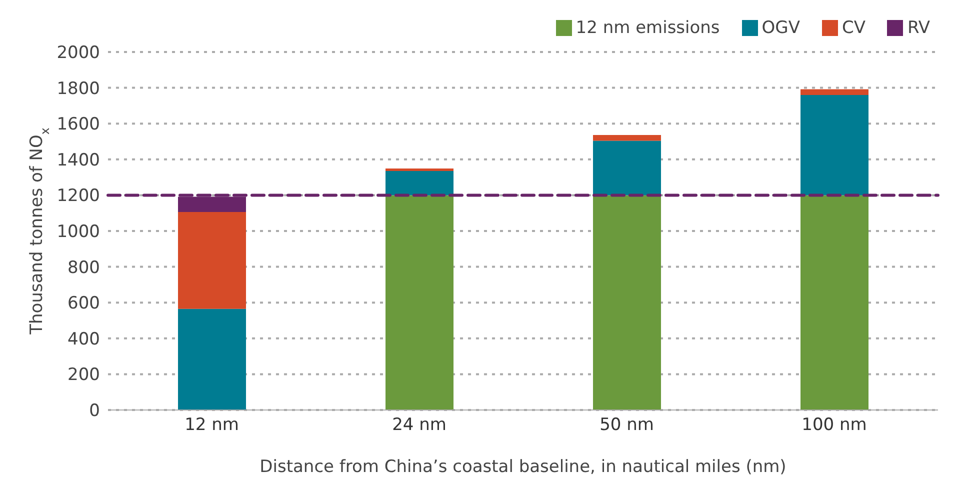  Describe the element at coordinates (78, 88) in the screenshot. I see `y-tick-label: 1800` at that location.